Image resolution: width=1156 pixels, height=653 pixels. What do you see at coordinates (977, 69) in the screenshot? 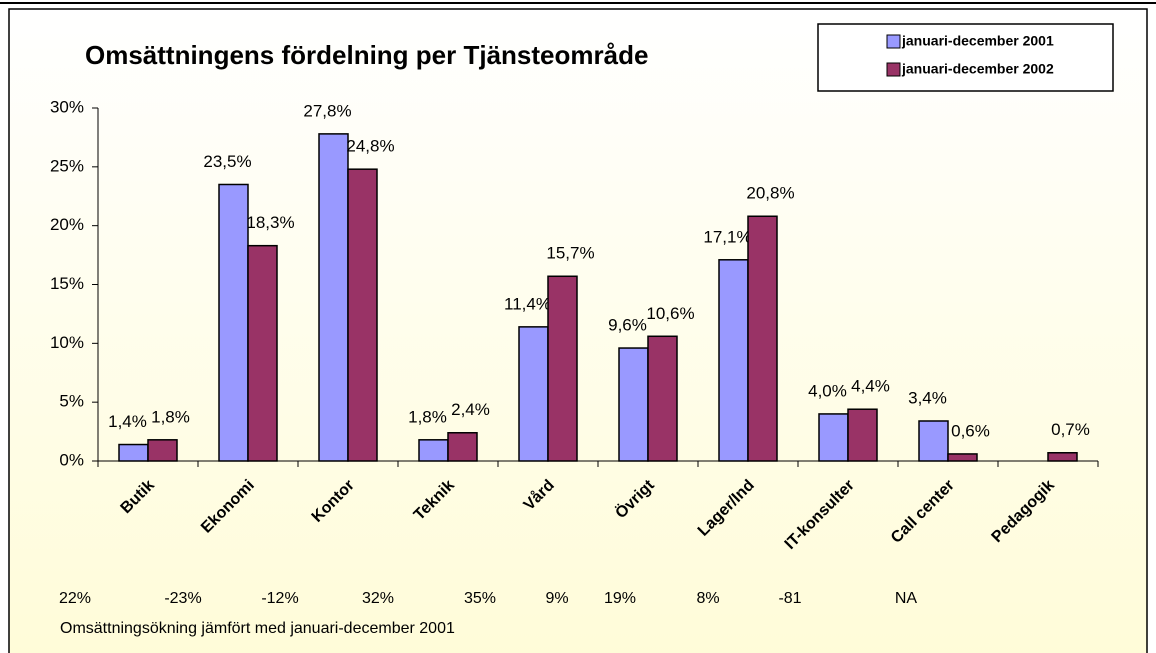
I see `legend-label: januari-december 2002` at bounding box center [977, 69].